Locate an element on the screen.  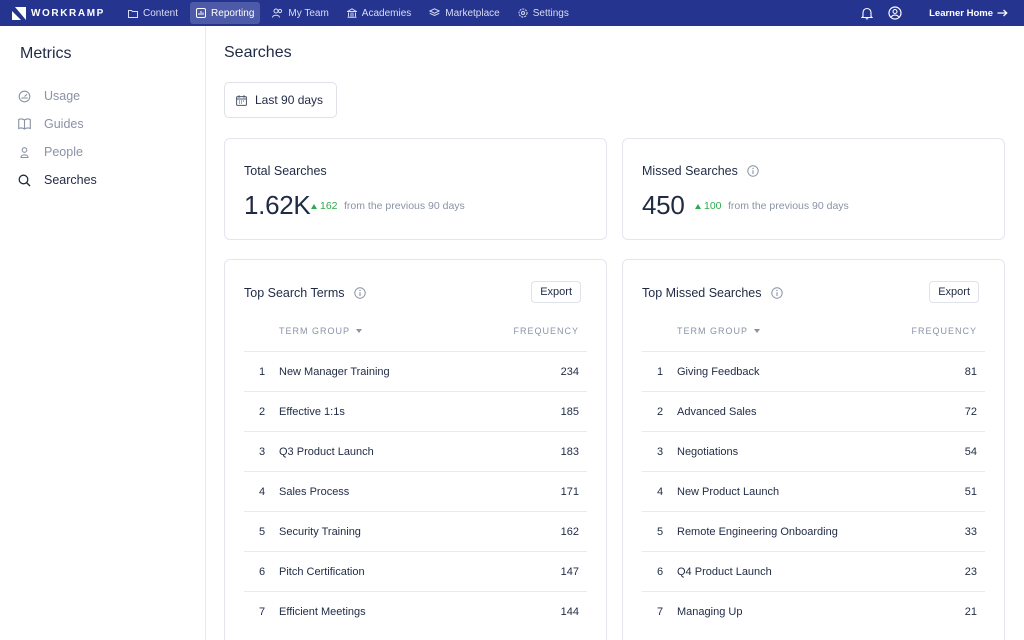
sidebar-item-searches: Searches is located at coordinates (57, 180).